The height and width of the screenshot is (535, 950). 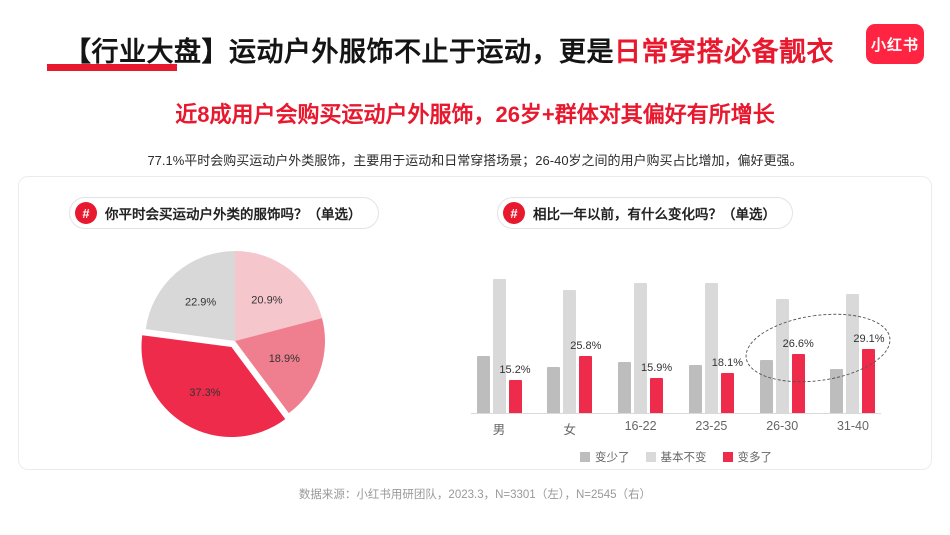 What do you see at coordinates (612, 458) in the screenshot?
I see `legend-label: 变少了` at bounding box center [612, 458].